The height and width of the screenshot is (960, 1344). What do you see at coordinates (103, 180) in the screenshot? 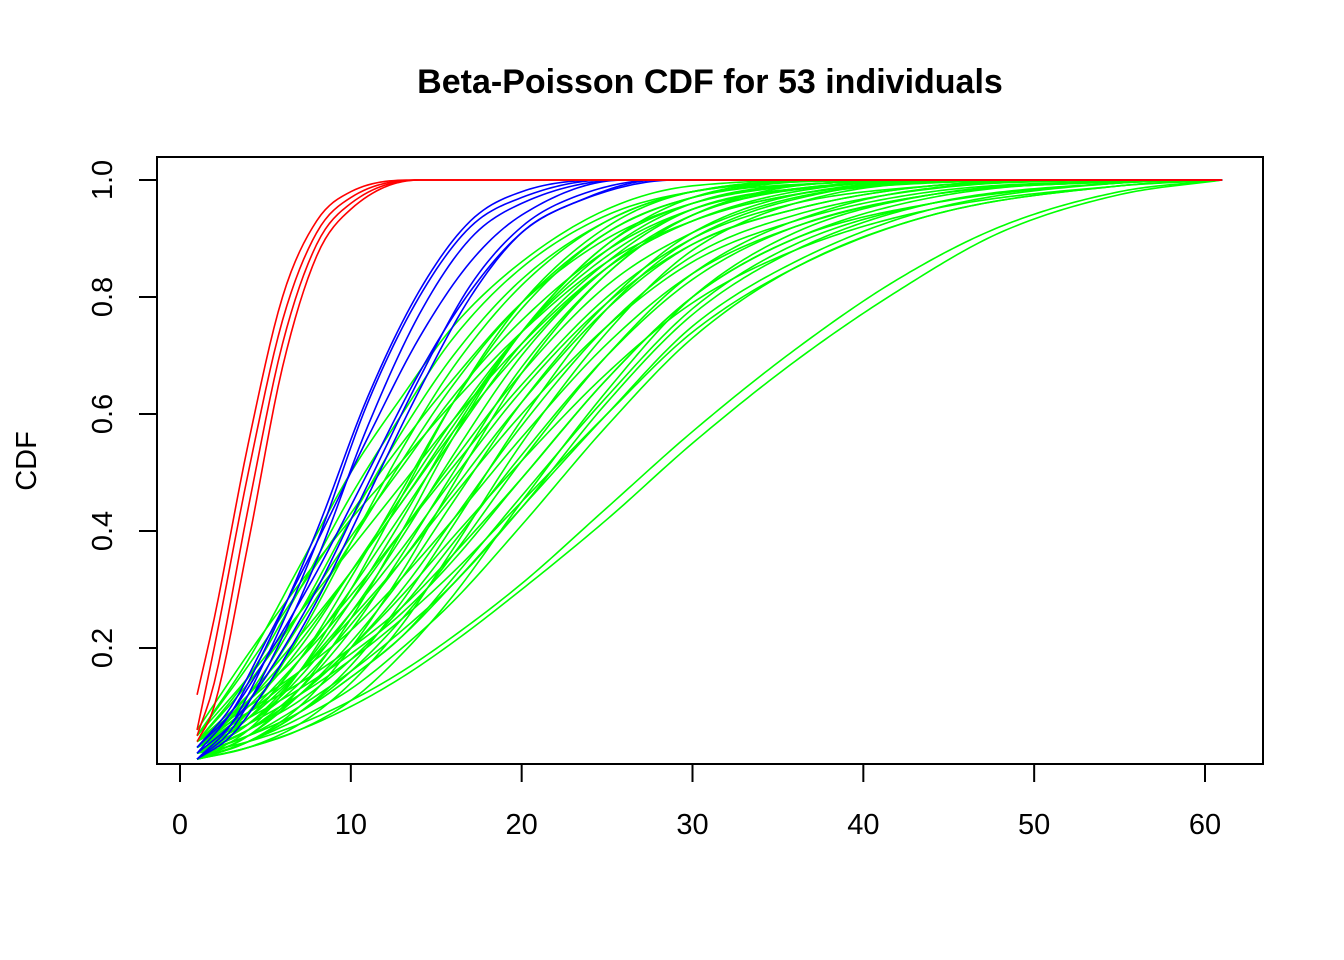
I see `y-tick-label: 1.0` at bounding box center [103, 180].